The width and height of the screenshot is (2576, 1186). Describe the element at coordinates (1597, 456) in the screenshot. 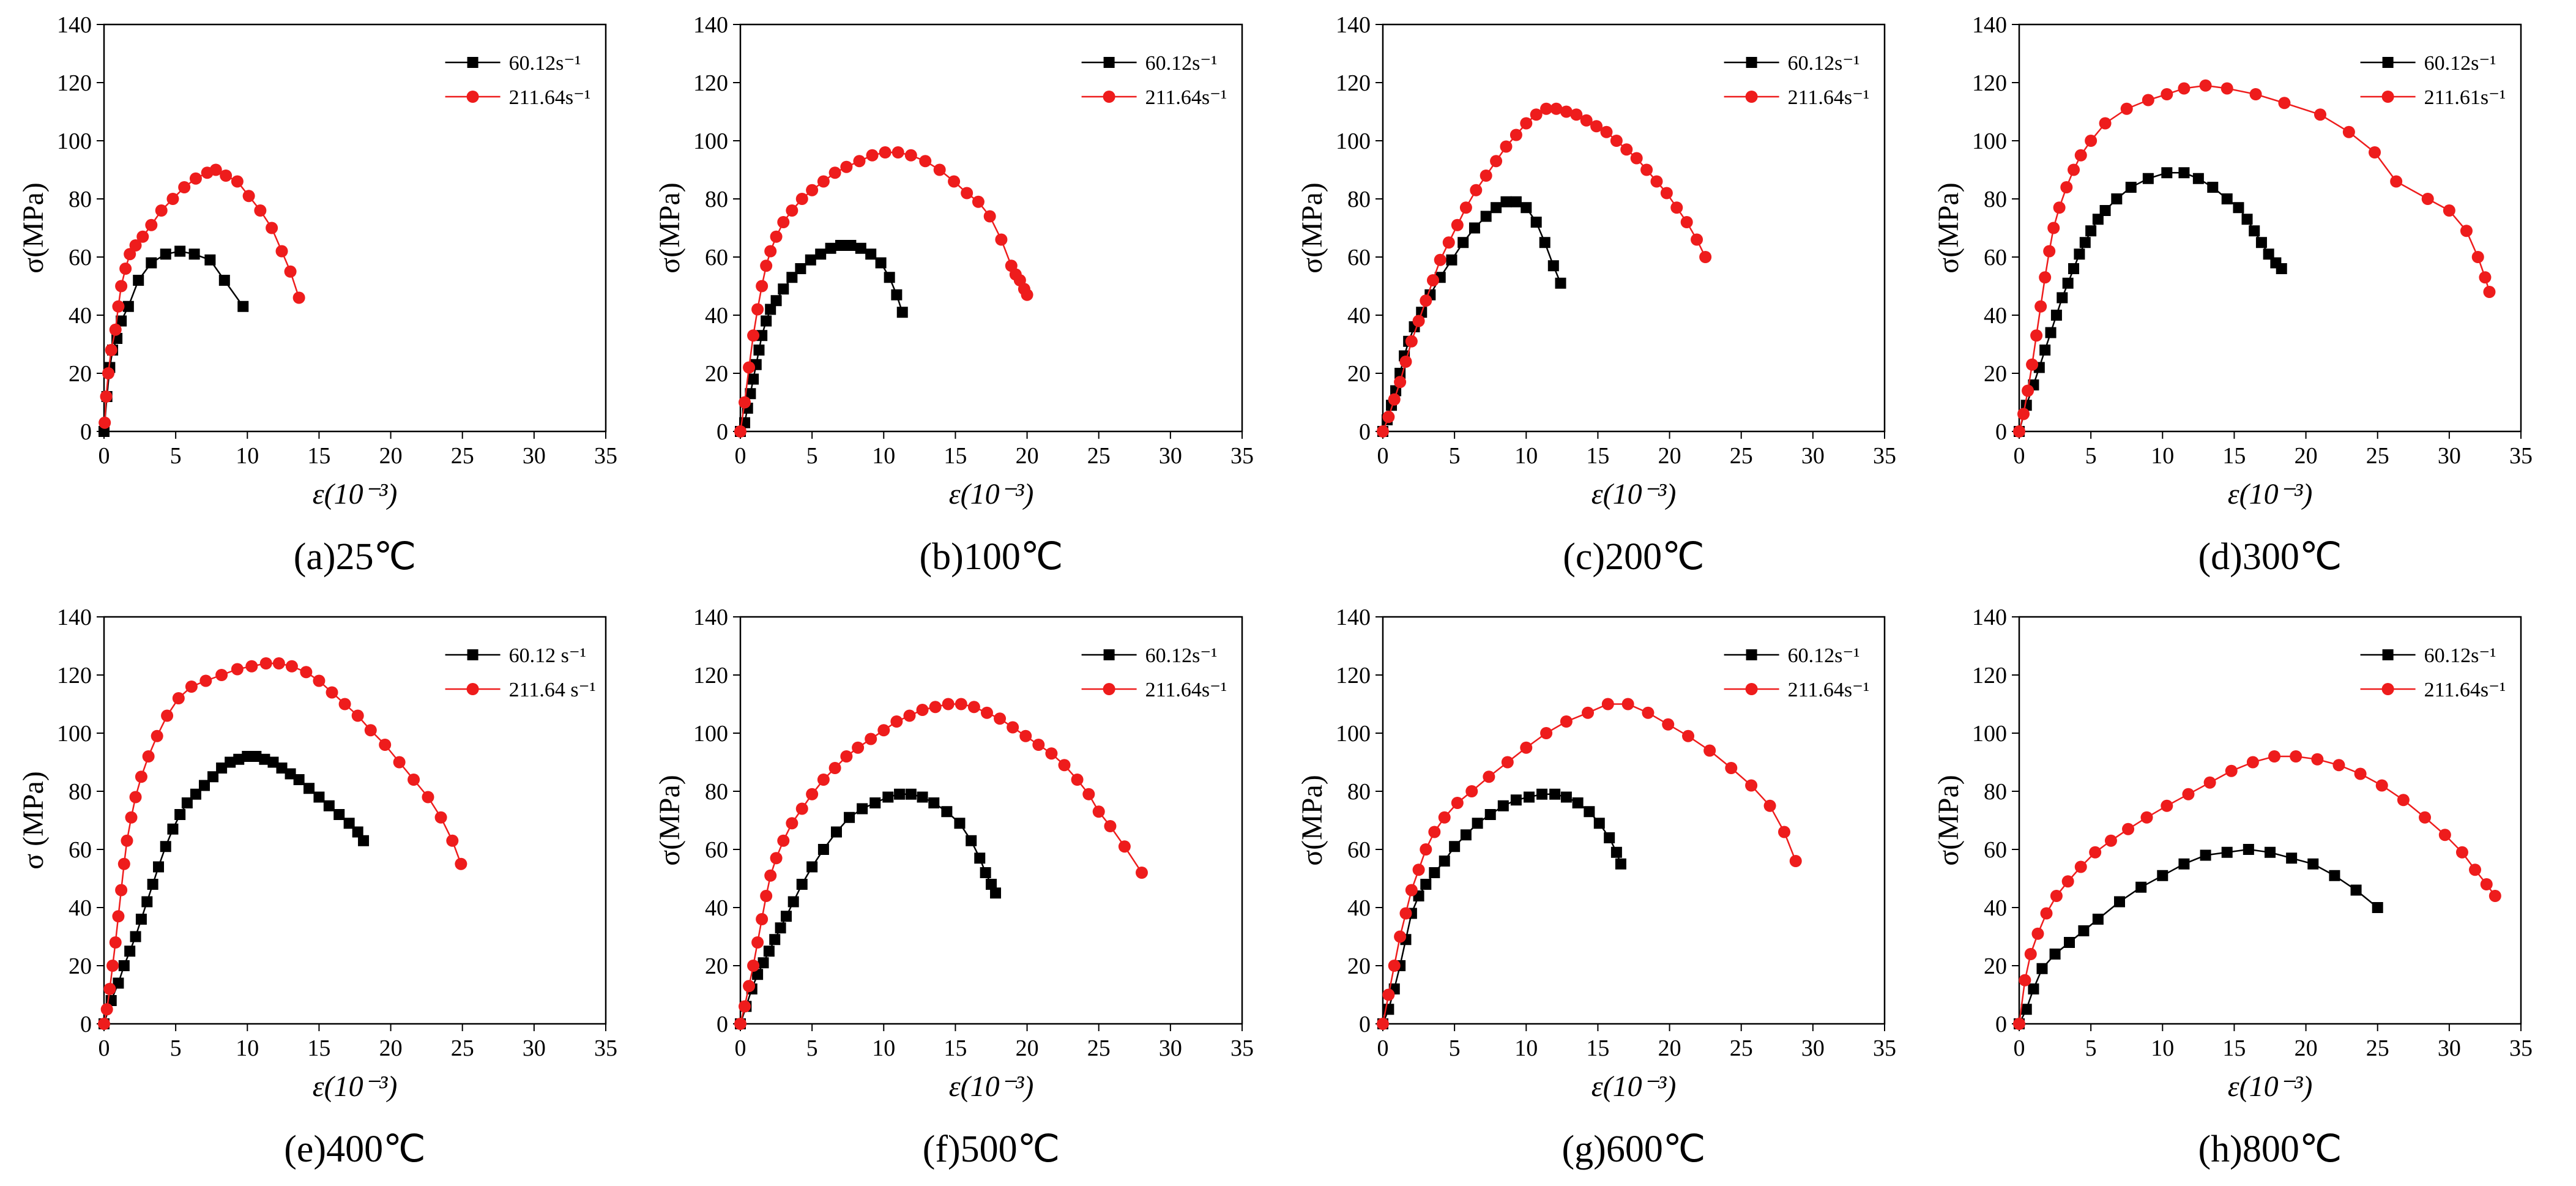

I see `x-tick-label: 15` at that location.